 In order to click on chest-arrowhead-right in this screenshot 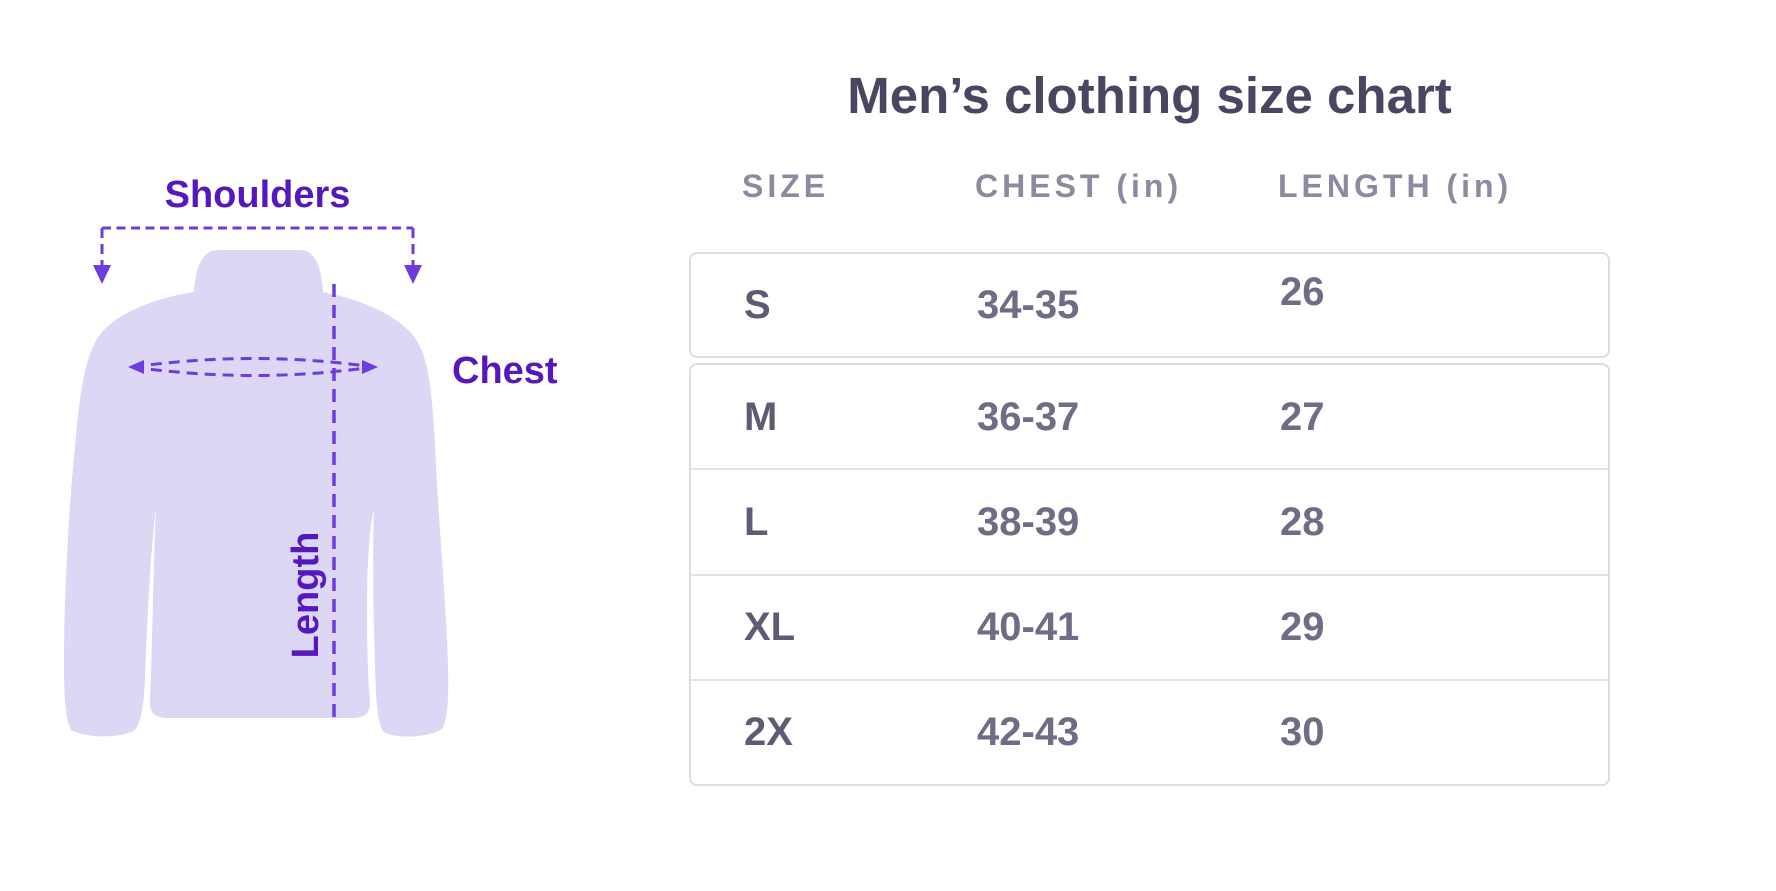, I will do `click(370, 367)`.